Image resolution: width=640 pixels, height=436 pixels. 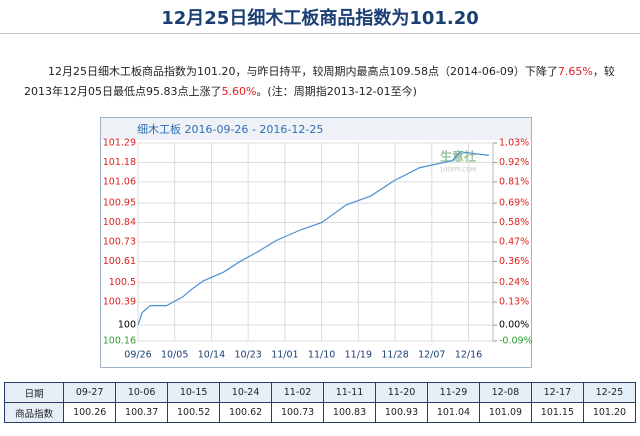 I want to click on summary-text: 2013年12月05日最低点95.83点上涨了, so click(x=123, y=91).